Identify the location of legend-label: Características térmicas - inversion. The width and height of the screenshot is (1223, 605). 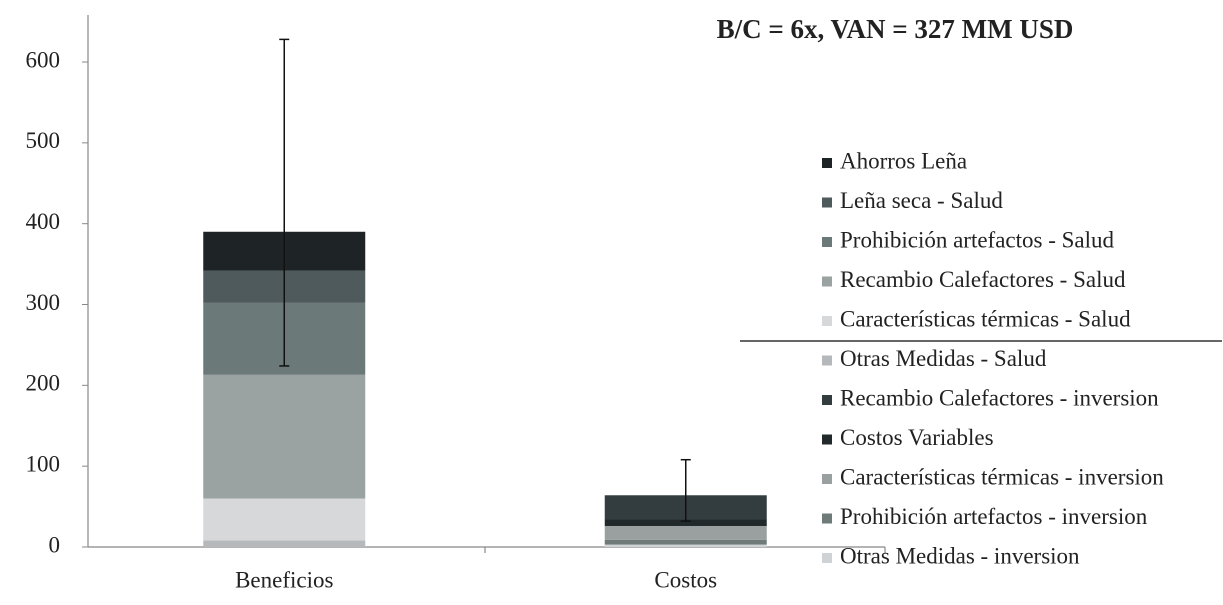
(1002, 476).